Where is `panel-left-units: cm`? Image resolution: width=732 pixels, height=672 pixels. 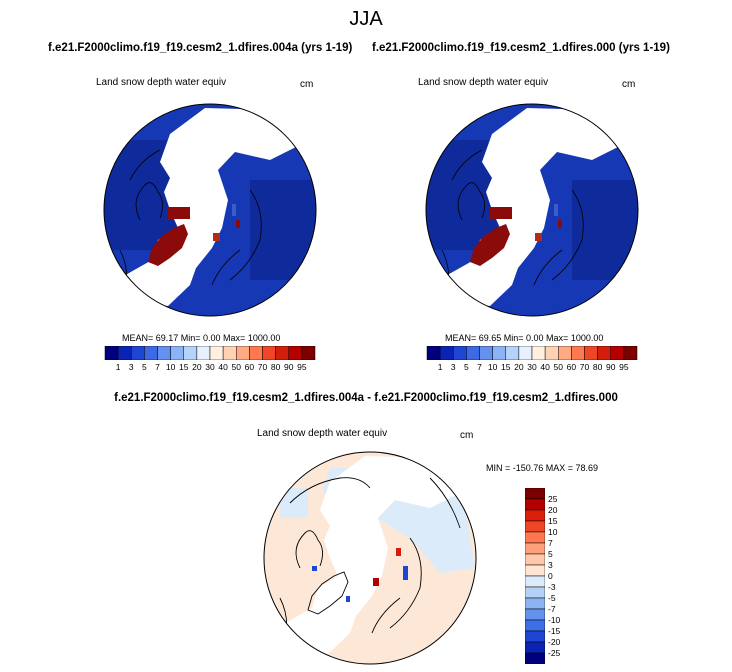
panel-left-units: cm is located at coordinates (307, 84).